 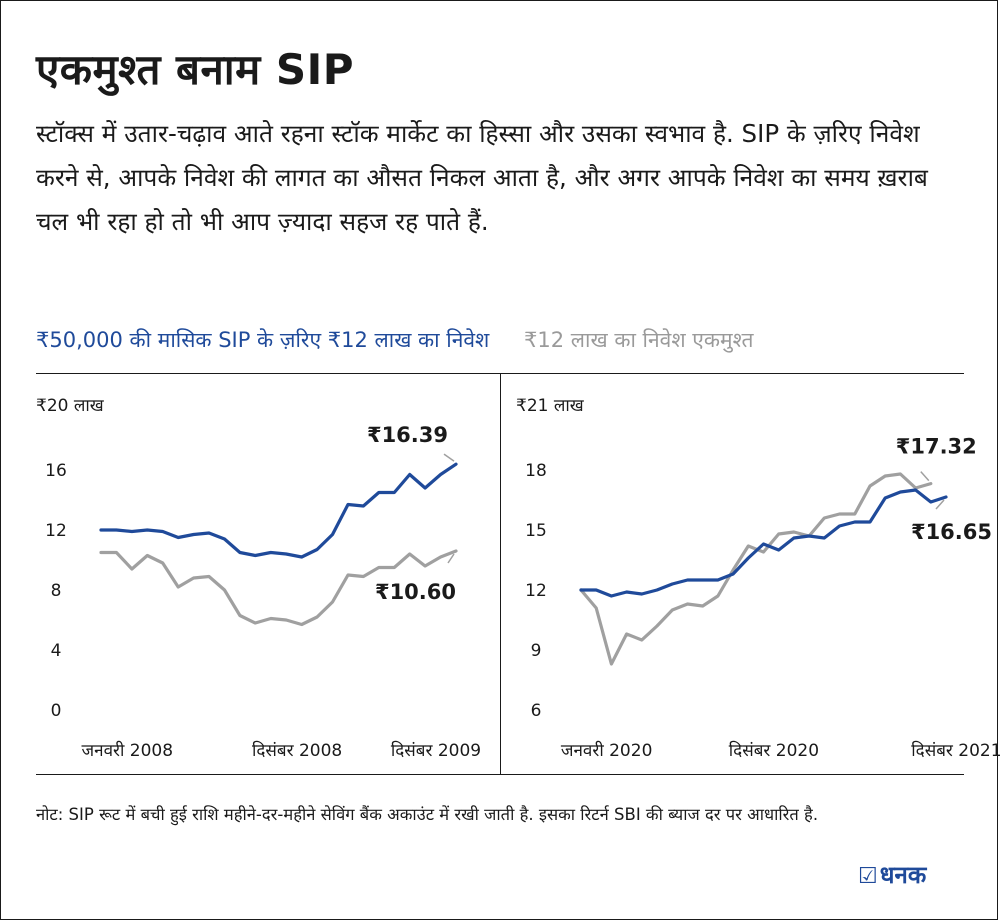 I want to click on brand-logo: ☑धनक, so click(x=892, y=874).